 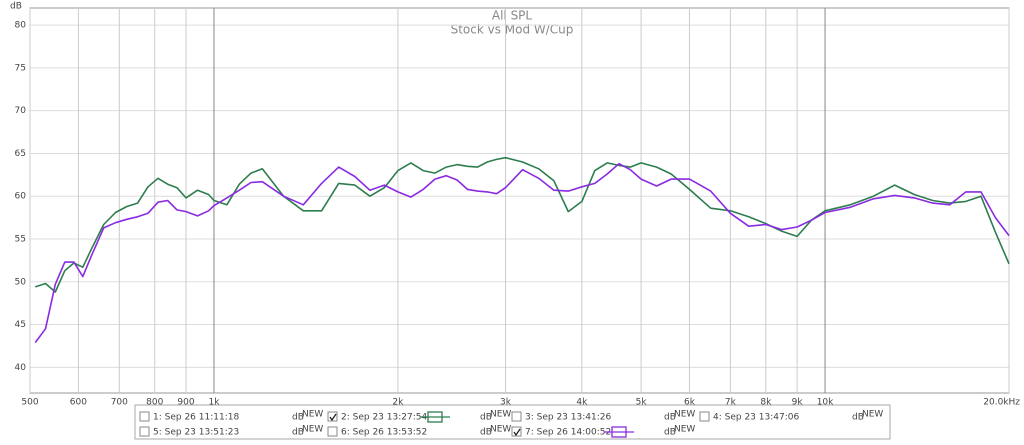 What do you see at coordinates (766, 403) in the screenshot?
I see `x-tick-label: 8k` at bounding box center [766, 403].